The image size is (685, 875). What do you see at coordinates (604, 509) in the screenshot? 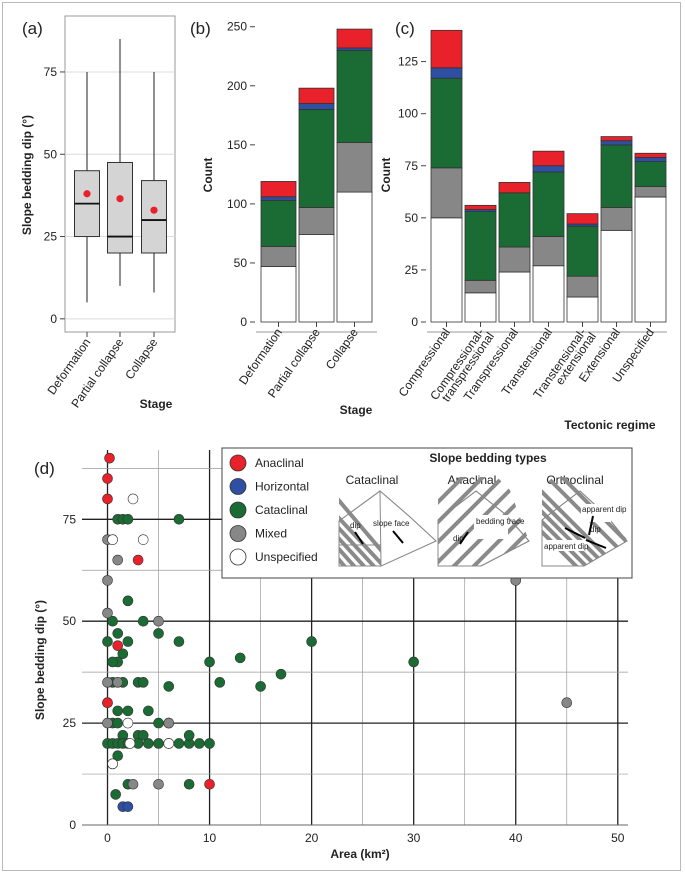
I see `orthoclinal-apparent-dip-label-1: apparent dip` at bounding box center [604, 509].